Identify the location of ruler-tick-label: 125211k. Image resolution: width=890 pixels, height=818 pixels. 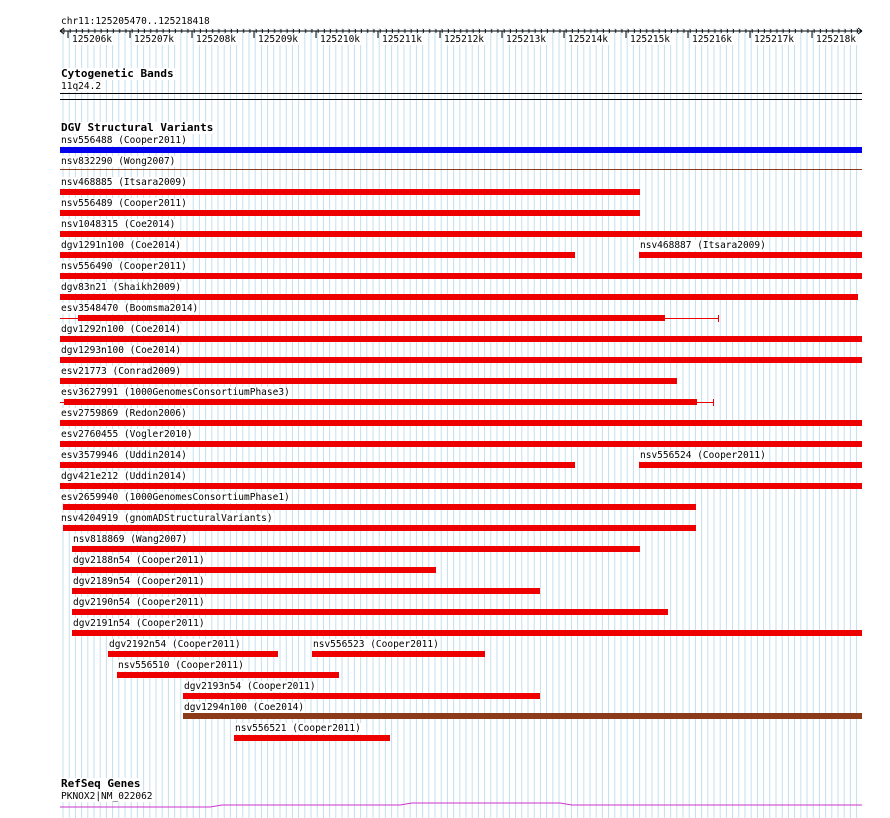
(402, 39).